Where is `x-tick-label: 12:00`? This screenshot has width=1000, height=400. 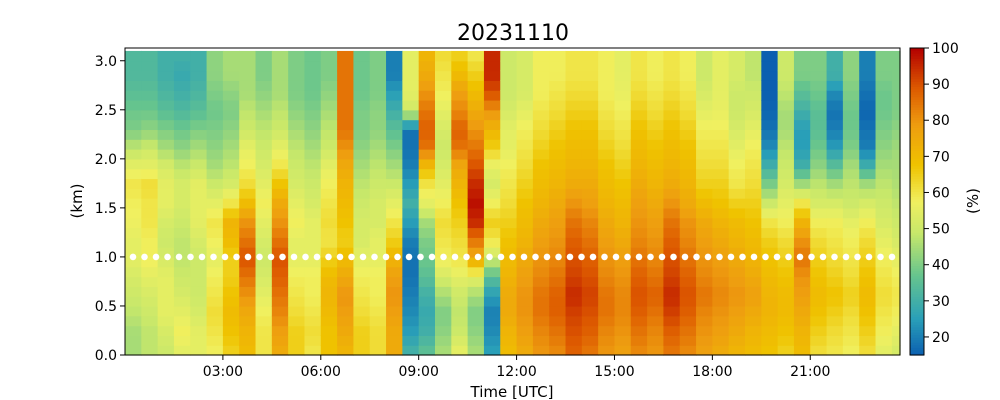 x-tick-label: 12:00 is located at coordinates (516, 372).